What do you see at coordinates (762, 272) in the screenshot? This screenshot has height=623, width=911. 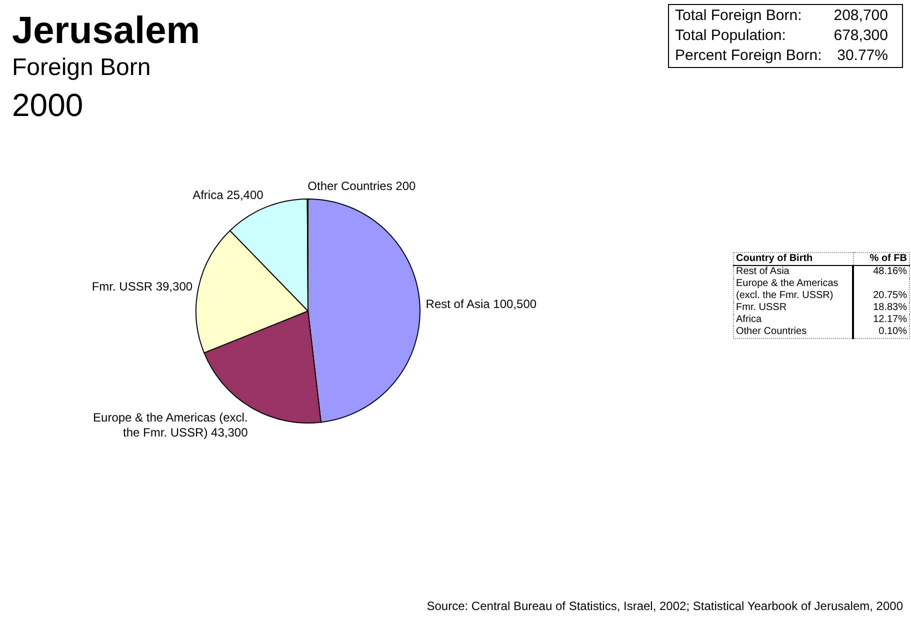 I see `text: Rest of Asia` at bounding box center [762, 272].